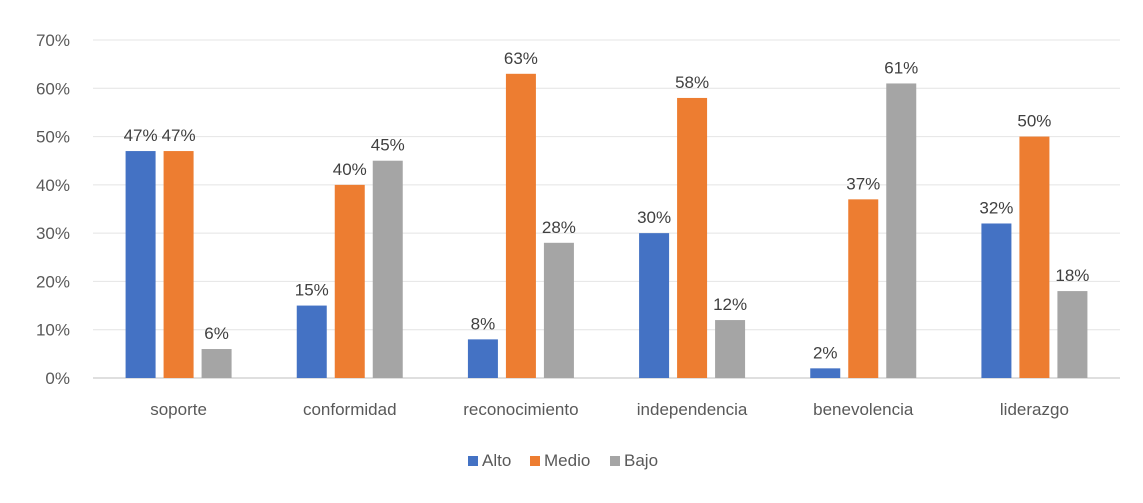 The image size is (1143, 503). I want to click on data-label-medio-soporte: 47%, so click(179, 135).